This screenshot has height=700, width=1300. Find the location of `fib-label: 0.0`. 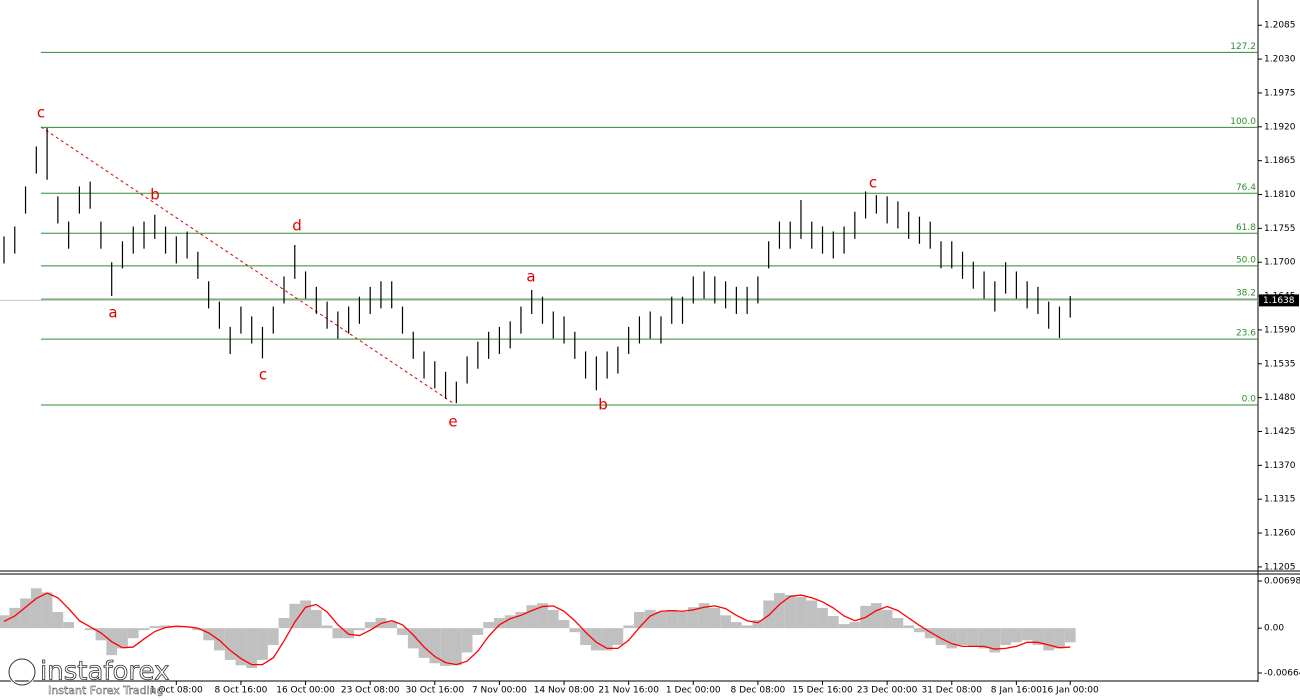

fib-label: 0.0 is located at coordinates (1249, 400).